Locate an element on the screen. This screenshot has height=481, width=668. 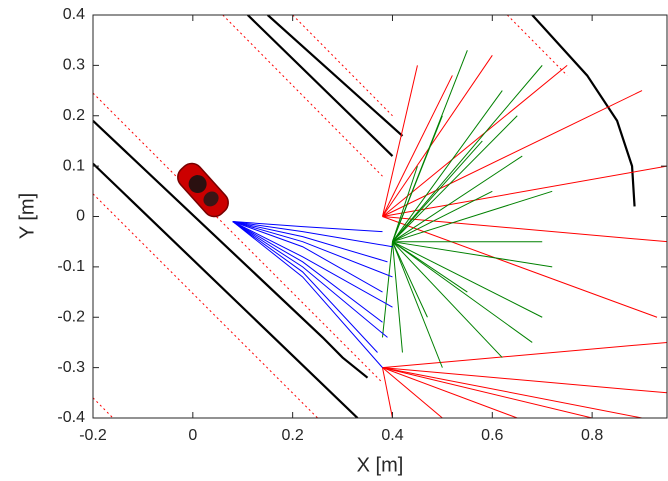
y-axis-label: Y [m] is located at coordinates (27, 216).